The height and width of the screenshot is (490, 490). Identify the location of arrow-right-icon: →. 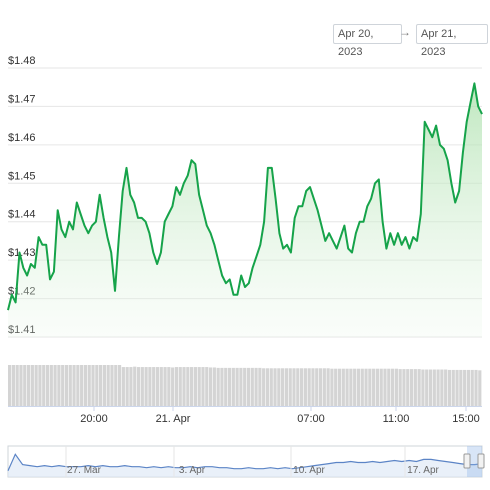
(405, 32).